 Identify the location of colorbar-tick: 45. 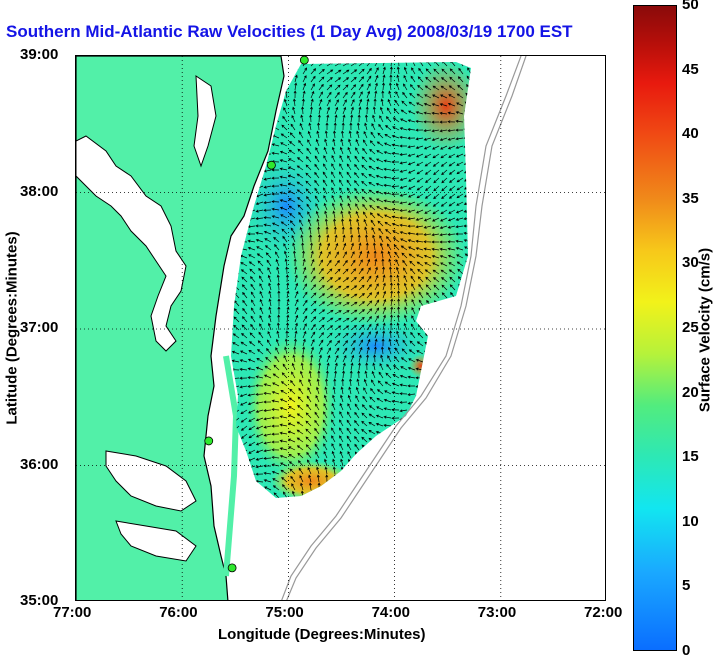
(690, 69).